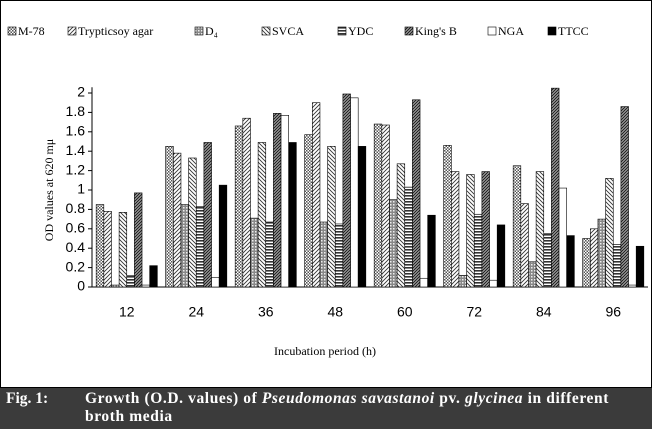 This screenshot has height=429, width=652. What do you see at coordinates (613, 312) in the screenshot?
I see `x-tick-label: 96` at bounding box center [613, 312].